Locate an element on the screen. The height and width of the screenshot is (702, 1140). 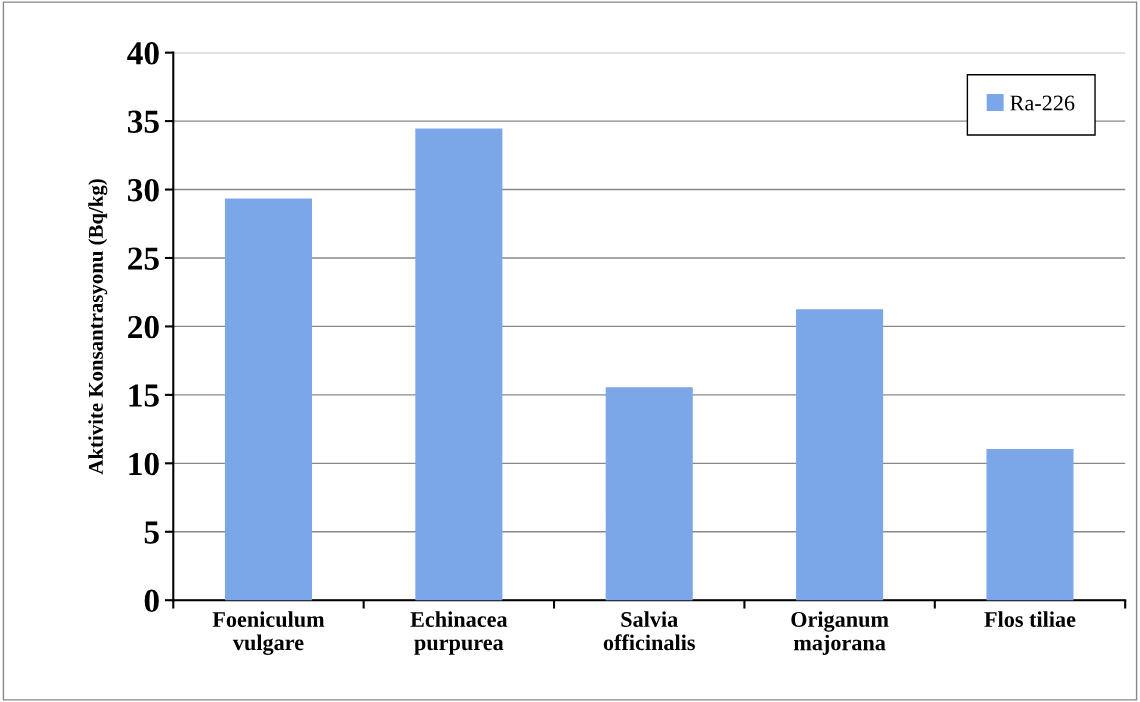
y-tick-label: 35 is located at coordinates (143, 121).